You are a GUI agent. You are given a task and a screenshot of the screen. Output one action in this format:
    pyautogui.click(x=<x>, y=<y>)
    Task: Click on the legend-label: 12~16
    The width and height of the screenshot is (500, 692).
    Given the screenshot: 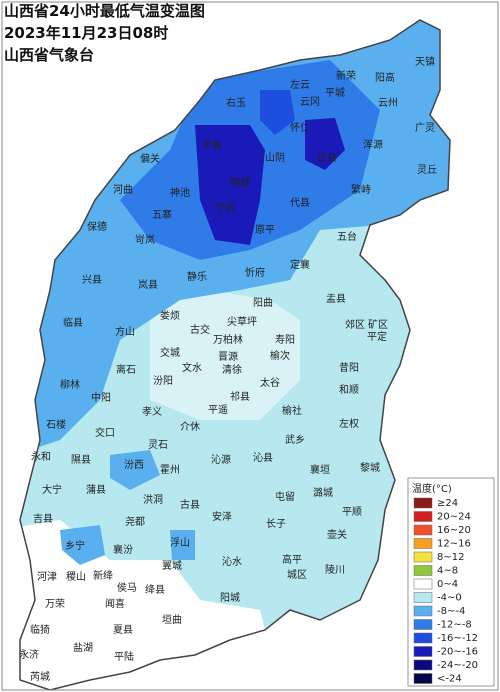 What is the action you would take?
    pyautogui.click(x=454, y=544)
    